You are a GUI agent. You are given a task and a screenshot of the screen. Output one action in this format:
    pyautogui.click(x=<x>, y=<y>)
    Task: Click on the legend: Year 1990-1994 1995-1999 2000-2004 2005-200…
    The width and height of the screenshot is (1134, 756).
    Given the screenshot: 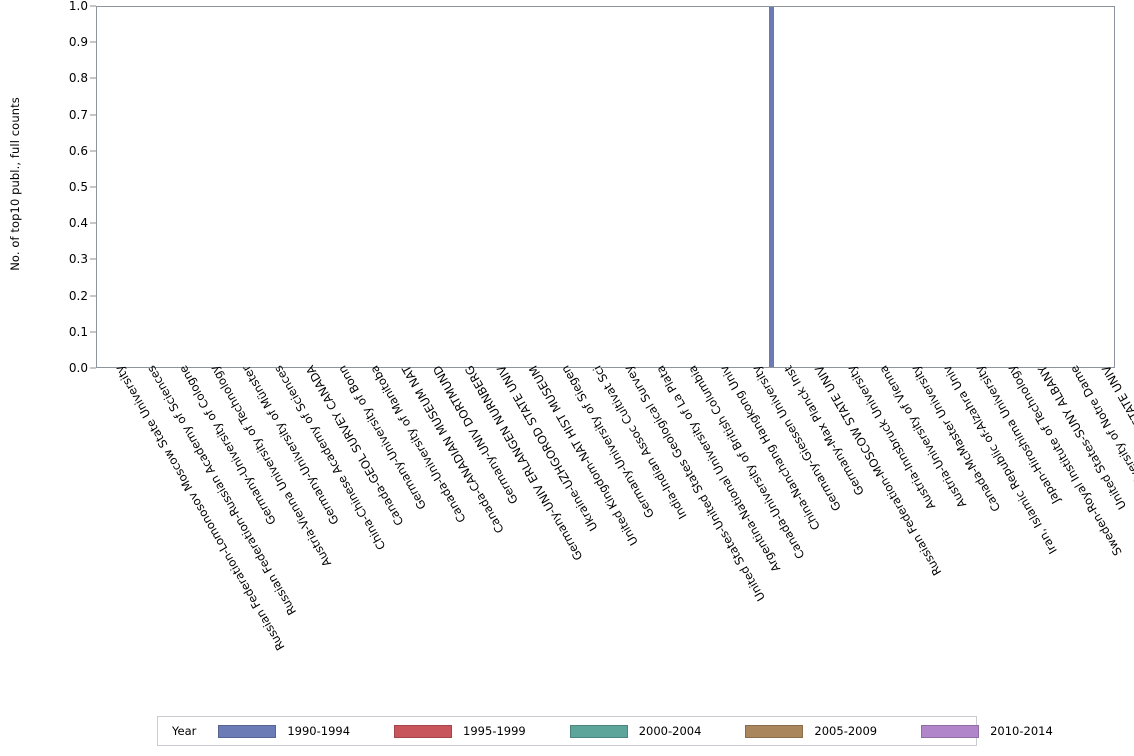 What is the action you would take?
    pyautogui.click(x=605, y=731)
    